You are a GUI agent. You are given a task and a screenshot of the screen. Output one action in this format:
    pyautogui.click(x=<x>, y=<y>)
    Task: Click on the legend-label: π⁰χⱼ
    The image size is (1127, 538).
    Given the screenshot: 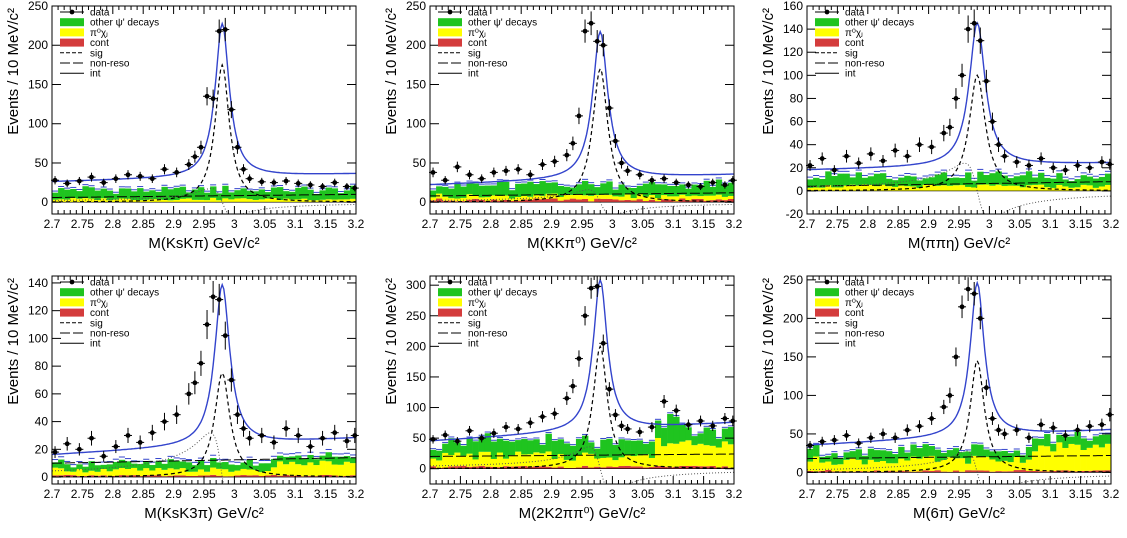 What is the action you would take?
    pyautogui.click(x=99, y=33)
    